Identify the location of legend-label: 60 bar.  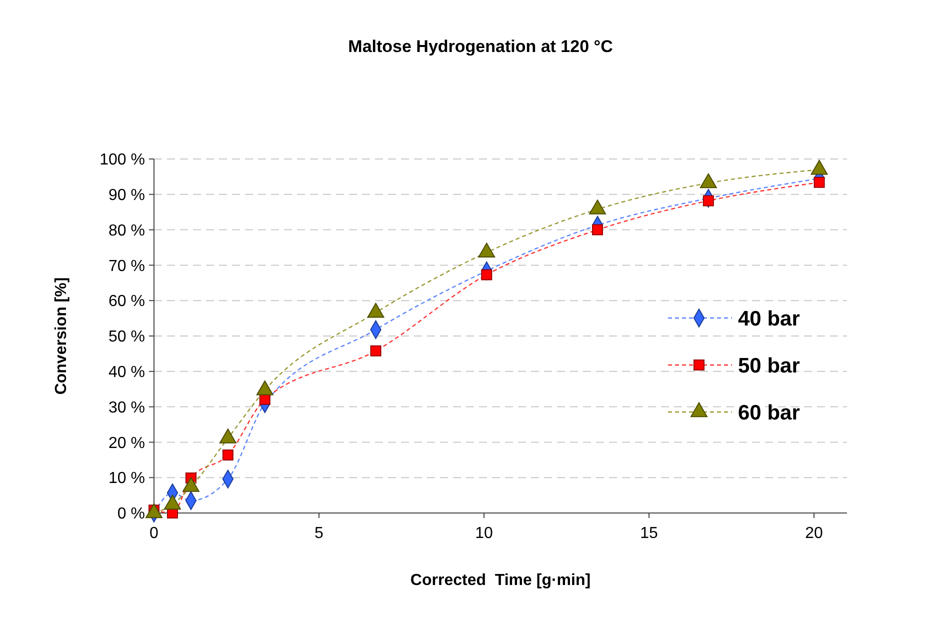
(769, 412).